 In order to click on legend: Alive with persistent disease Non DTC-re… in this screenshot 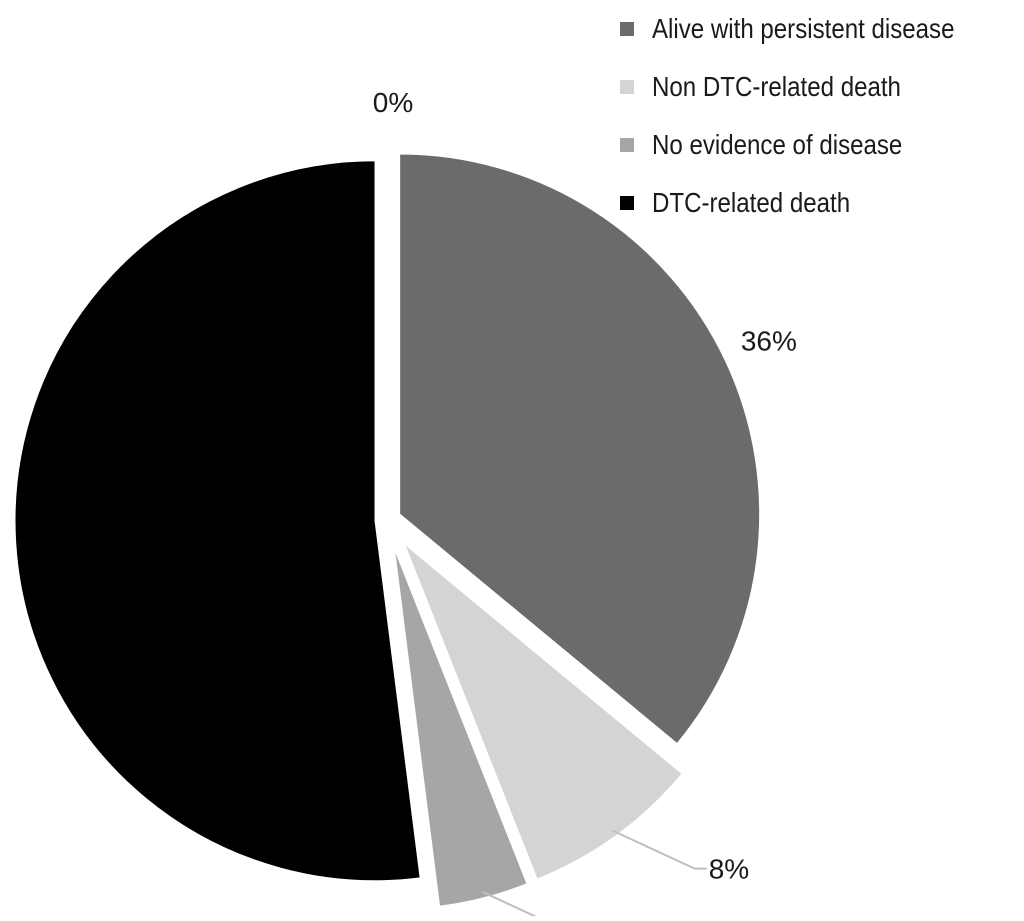, I will do `click(822, 116)`.